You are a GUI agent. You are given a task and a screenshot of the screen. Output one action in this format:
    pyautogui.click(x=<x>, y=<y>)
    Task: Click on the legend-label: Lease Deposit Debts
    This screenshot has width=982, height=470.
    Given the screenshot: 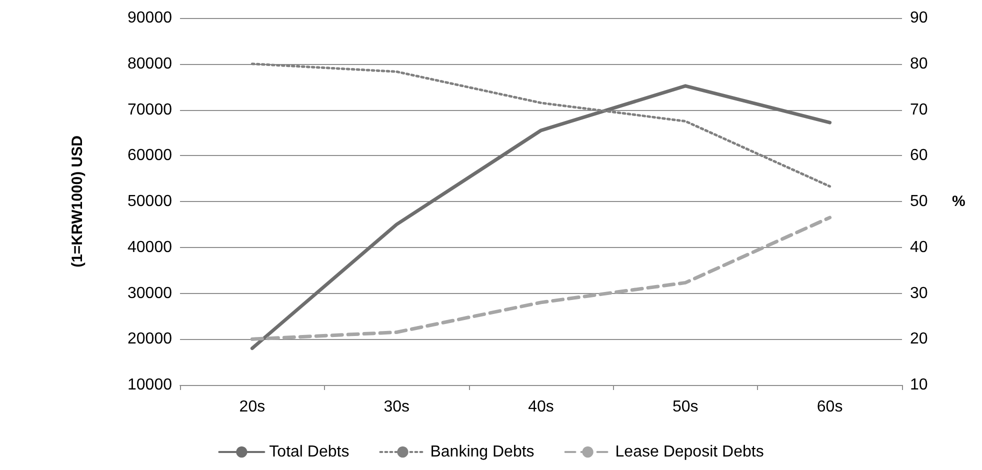 What is the action you would take?
    pyautogui.click(x=689, y=452)
    